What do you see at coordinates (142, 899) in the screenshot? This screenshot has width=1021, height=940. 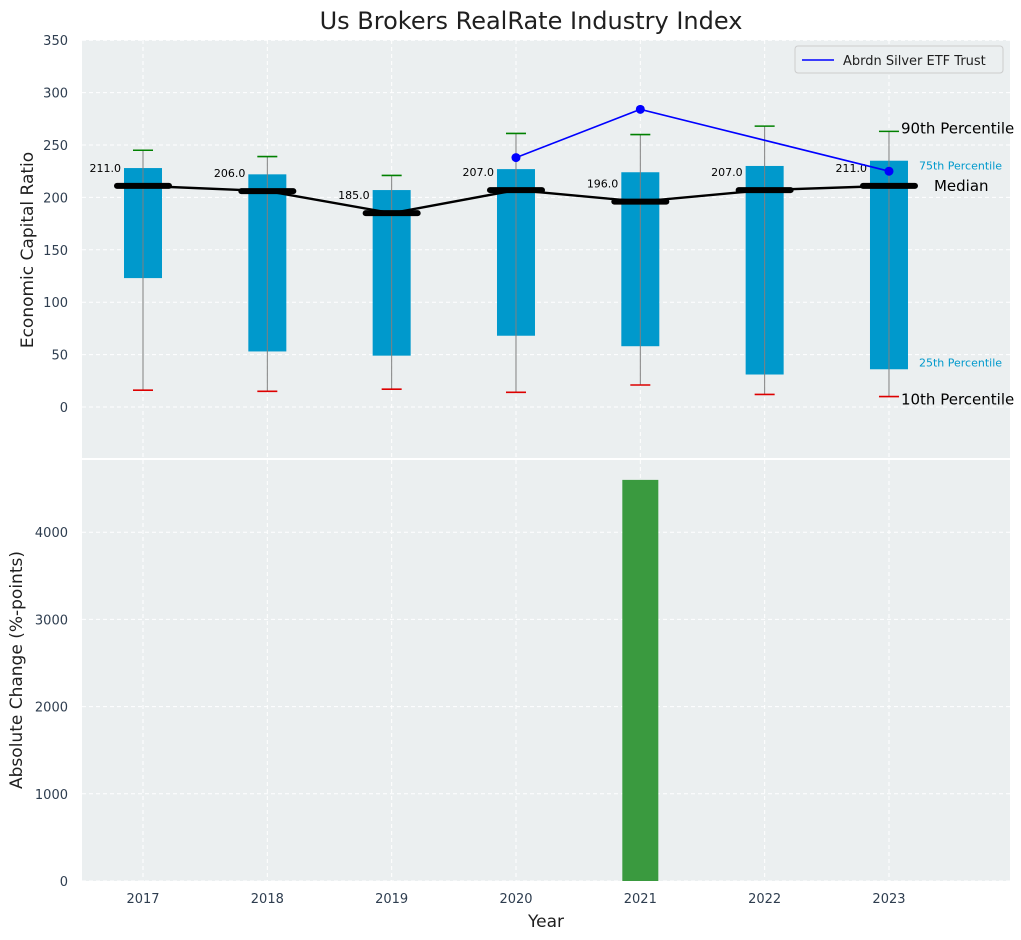 I see `x-tick-label: 2017` at bounding box center [142, 899].